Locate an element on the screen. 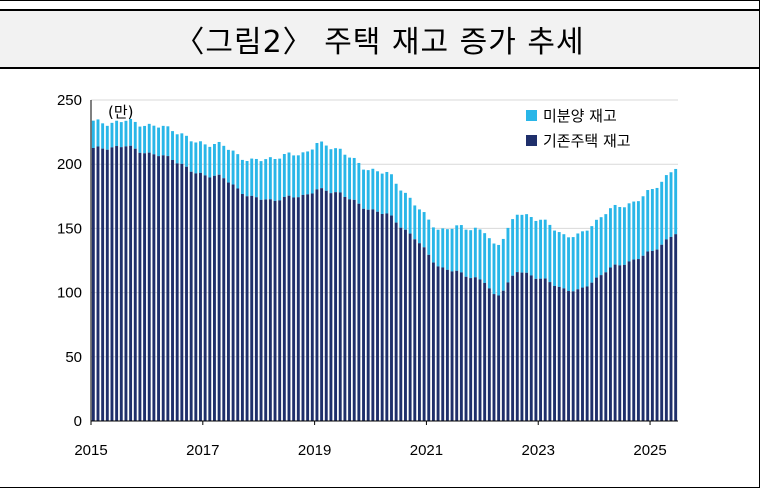 The height and width of the screenshot is (500, 761). y-tick-label: 50 is located at coordinates (73, 357).